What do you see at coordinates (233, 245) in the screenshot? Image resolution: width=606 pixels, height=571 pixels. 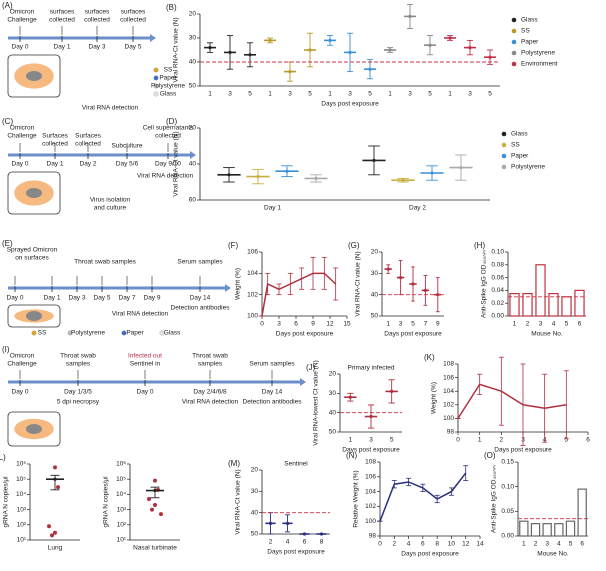 I see `panel-label: (F)` at bounding box center [233, 245].